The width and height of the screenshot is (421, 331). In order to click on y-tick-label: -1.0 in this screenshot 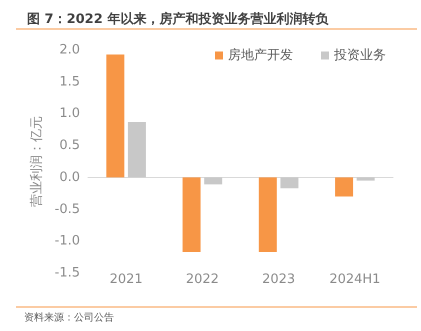, I will do `click(67, 241)`.